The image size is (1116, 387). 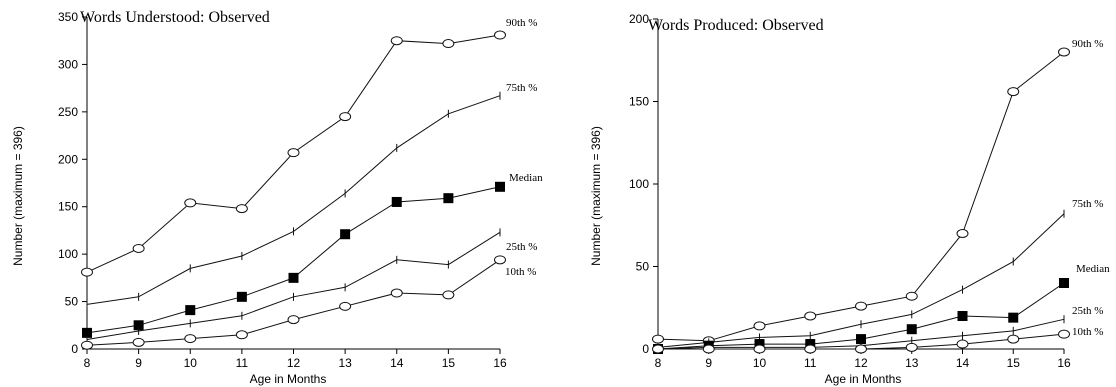 I want to click on words-understood-x-tick-label: 10, so click(x=191, y=363).